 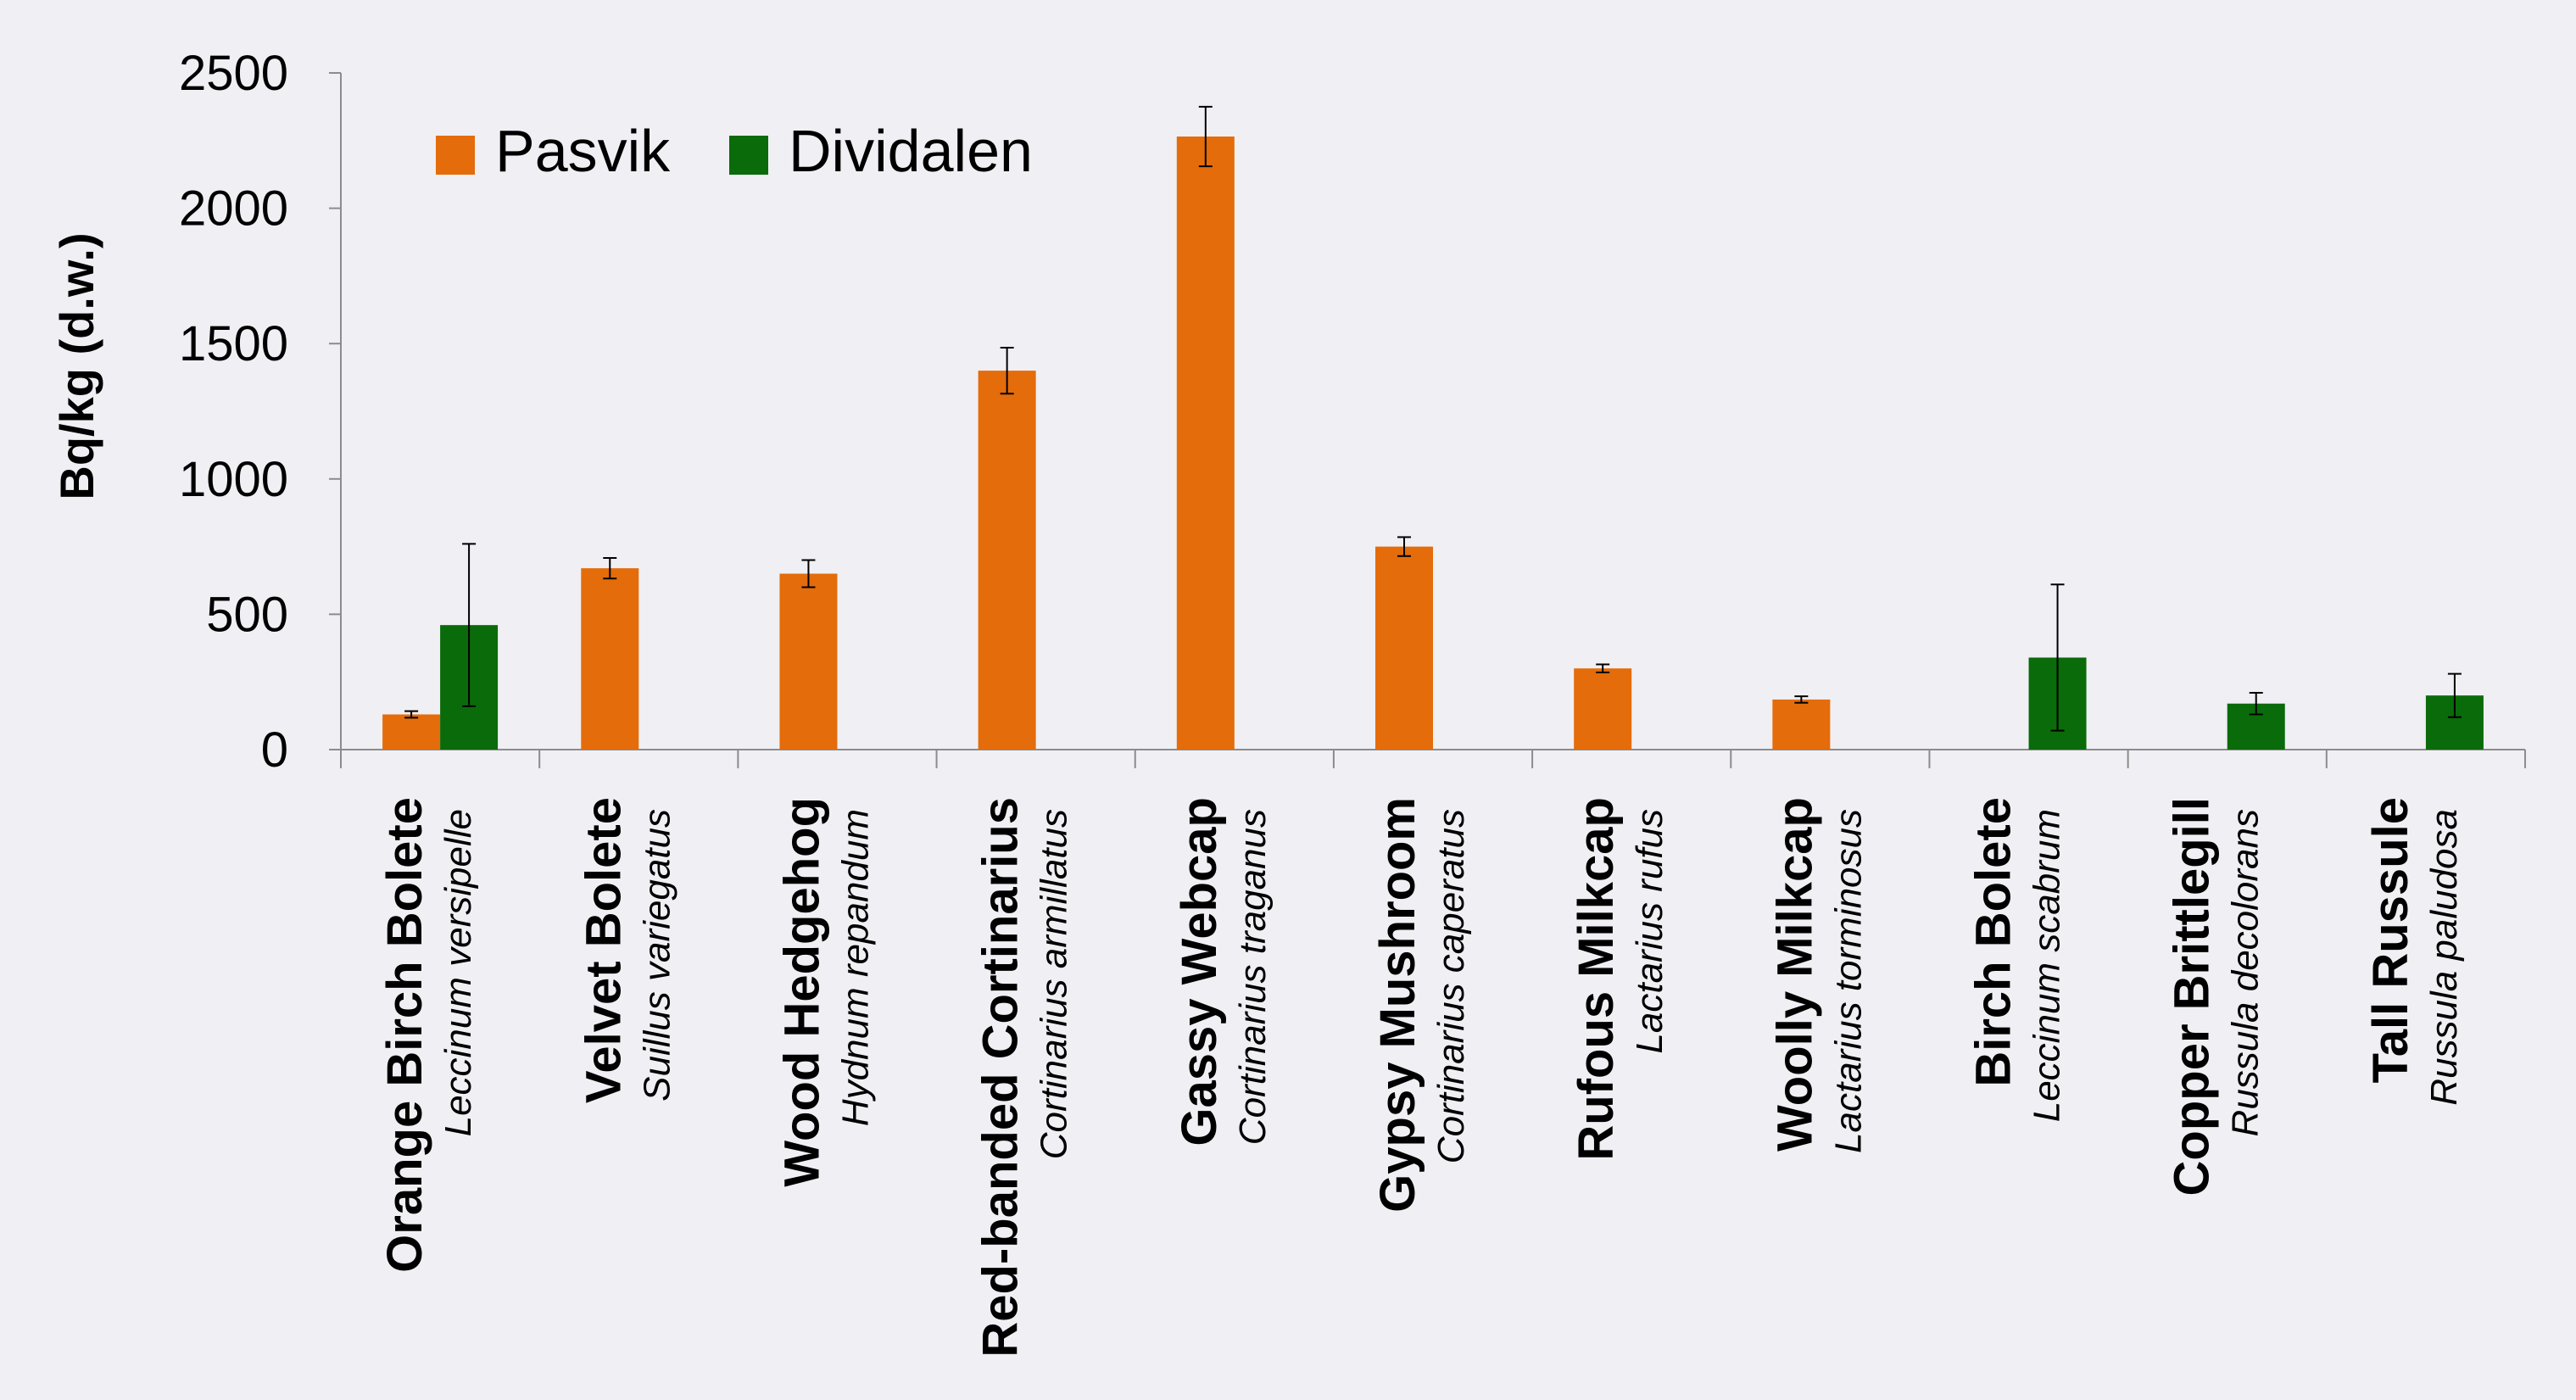 What do you see at coordinates (911, 151) in the screenshot?
I see `legend-label: Dividalen` at bounding box center [911, 151].